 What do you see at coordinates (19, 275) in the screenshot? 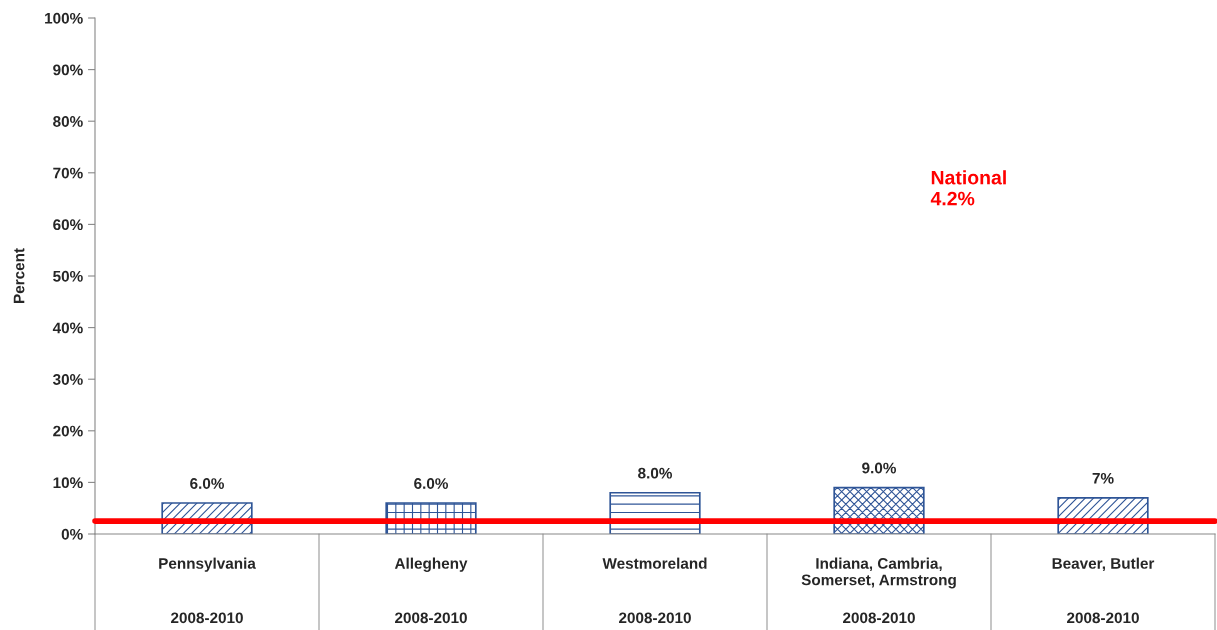
I see `y-axis-title: Percent` at bounding box center [19, 275].